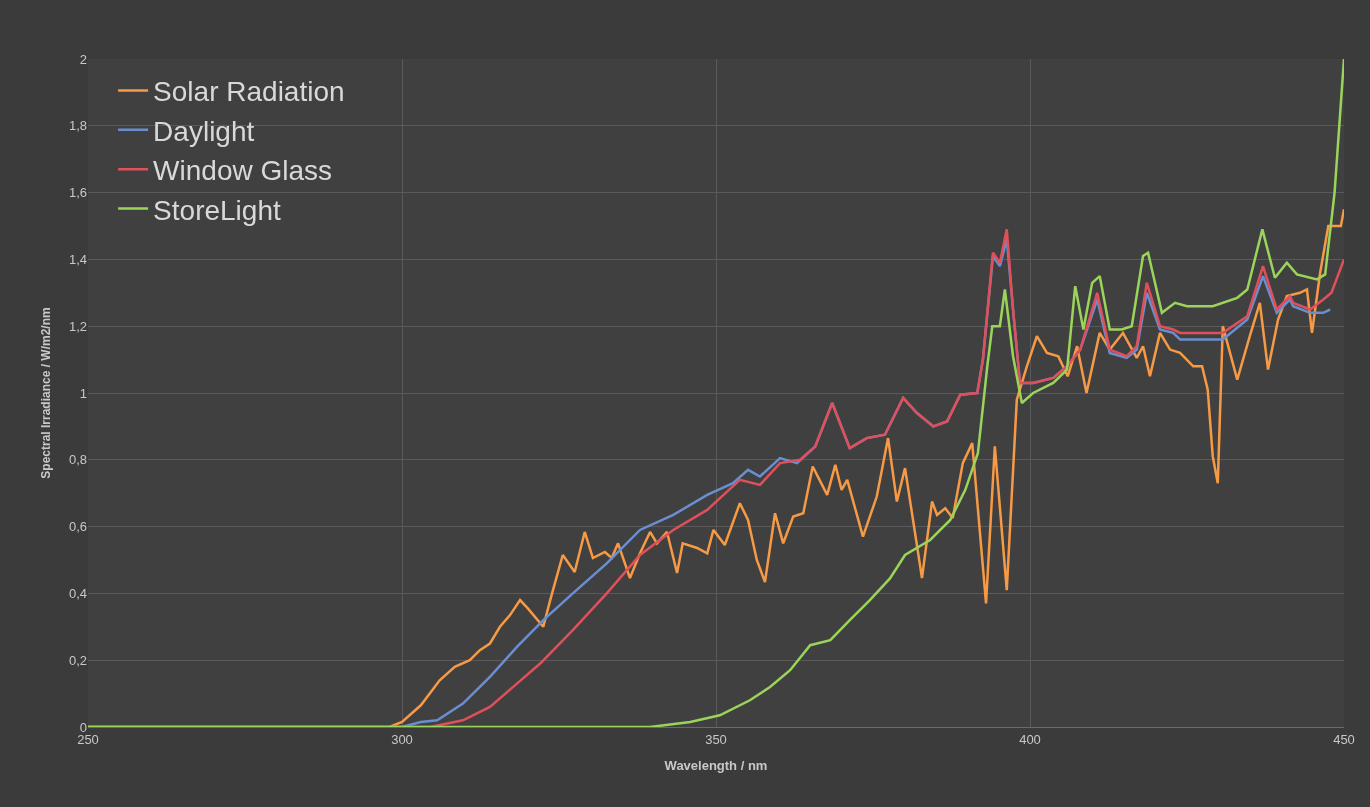  Describe the element at coordinates (77, 259) in the screenshot. I see `y-tick-label: 1,4` at that location.